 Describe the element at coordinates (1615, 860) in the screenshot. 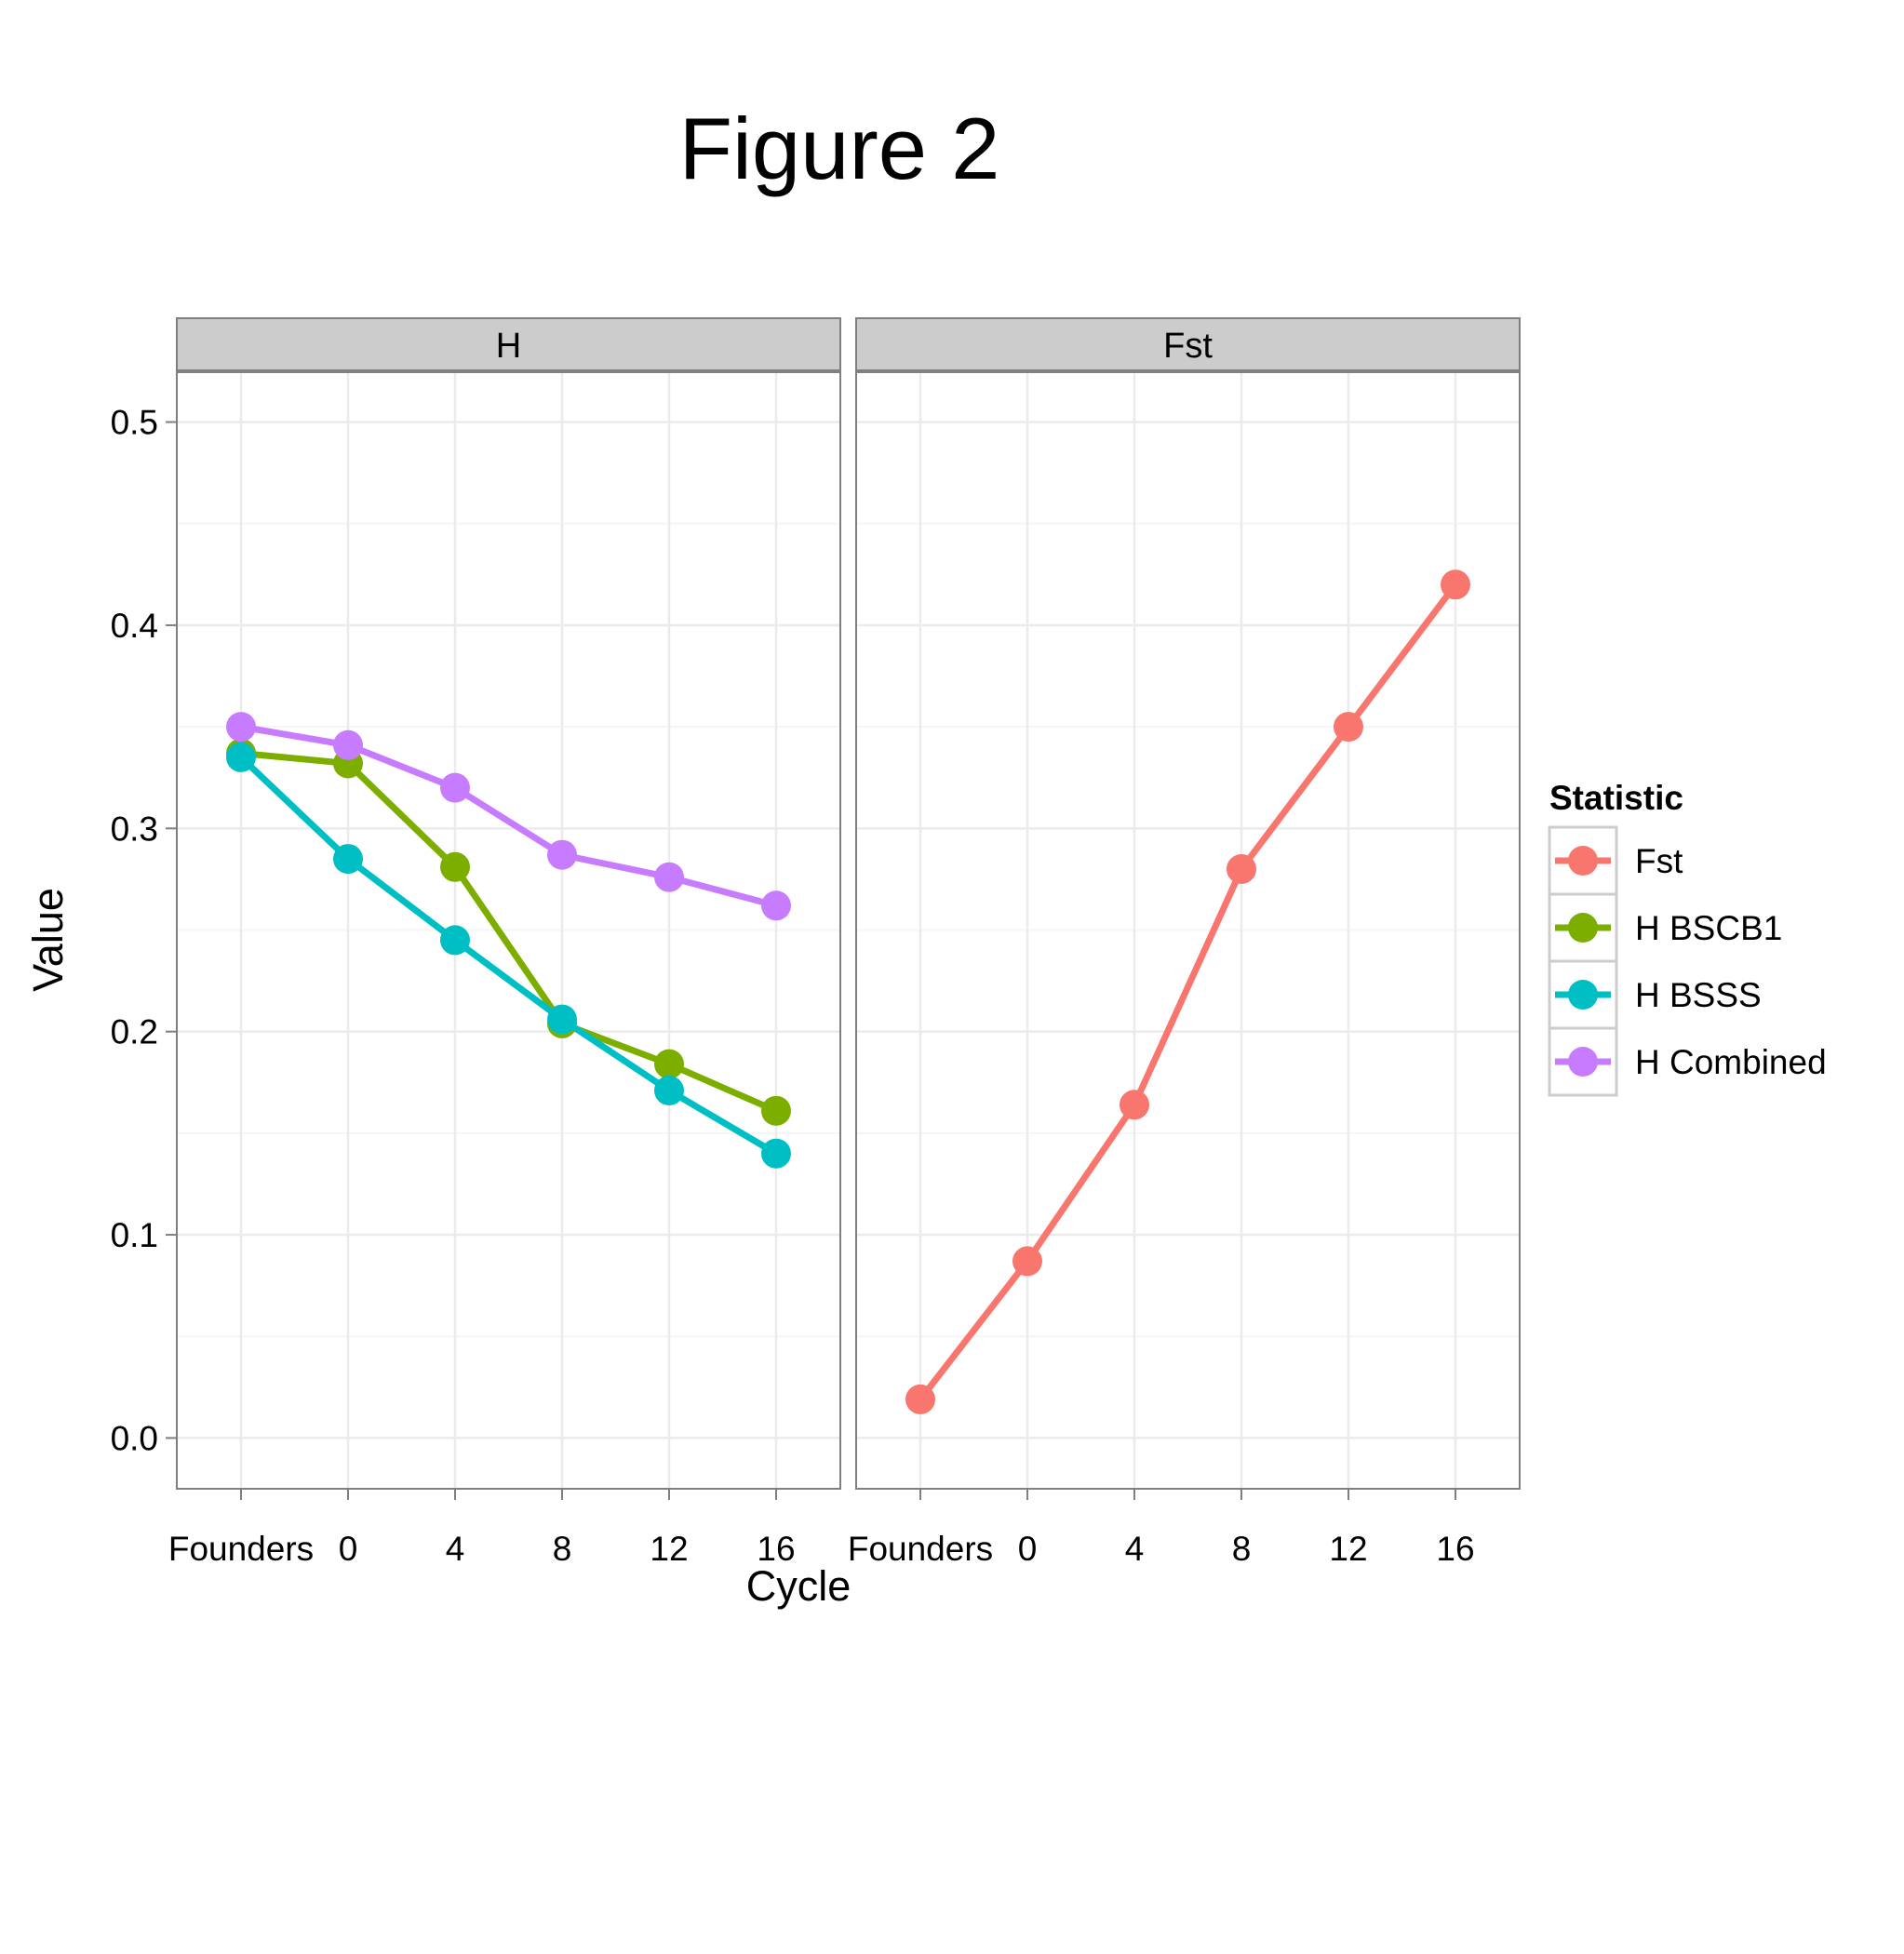

I see `legend-entry: Fst` at that location.